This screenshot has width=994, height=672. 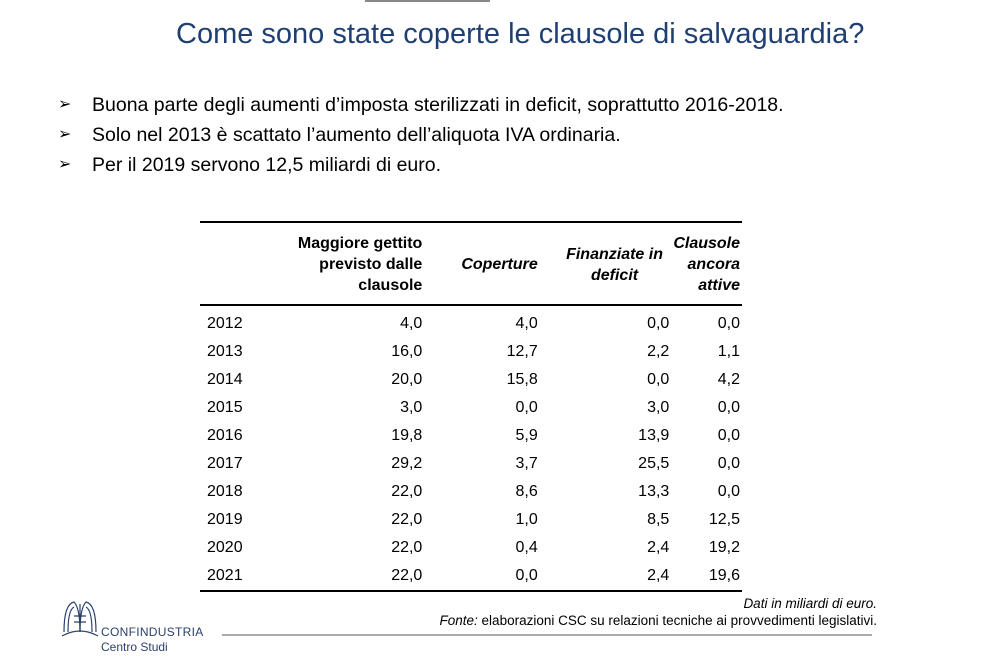 I want to click on value-cell: 16,0, so click(x=407, y=351).